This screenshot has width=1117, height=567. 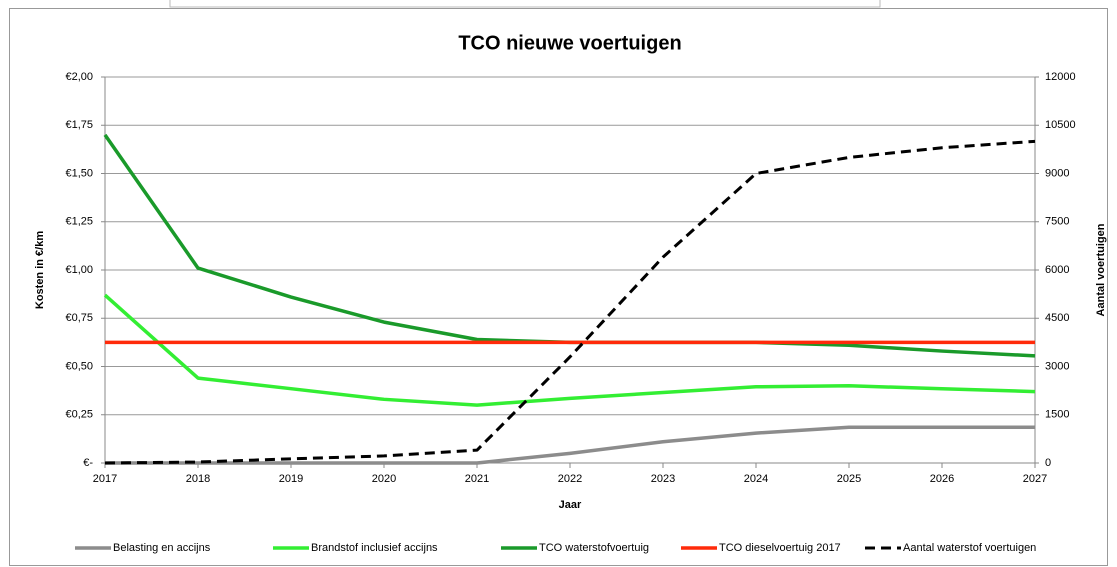 I want to click on x-tick-label: 2019, so click(x=291, y=479).